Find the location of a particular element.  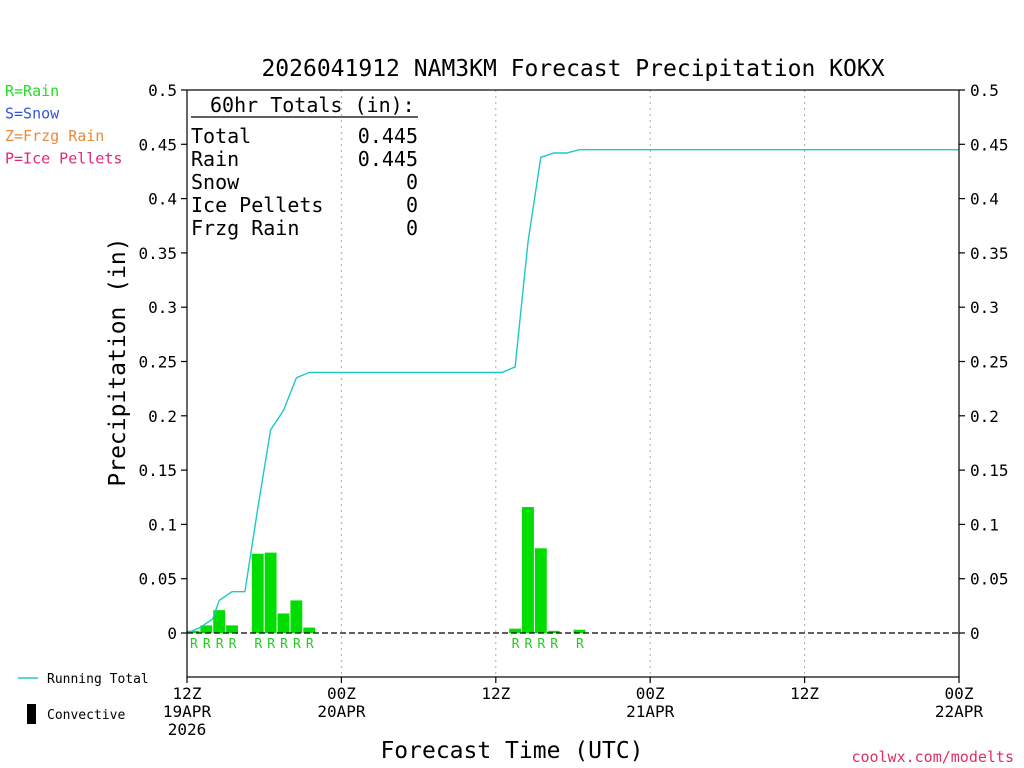

ptype-legend-item: Z=Frzg Rain is located at coordinates (54, 136).